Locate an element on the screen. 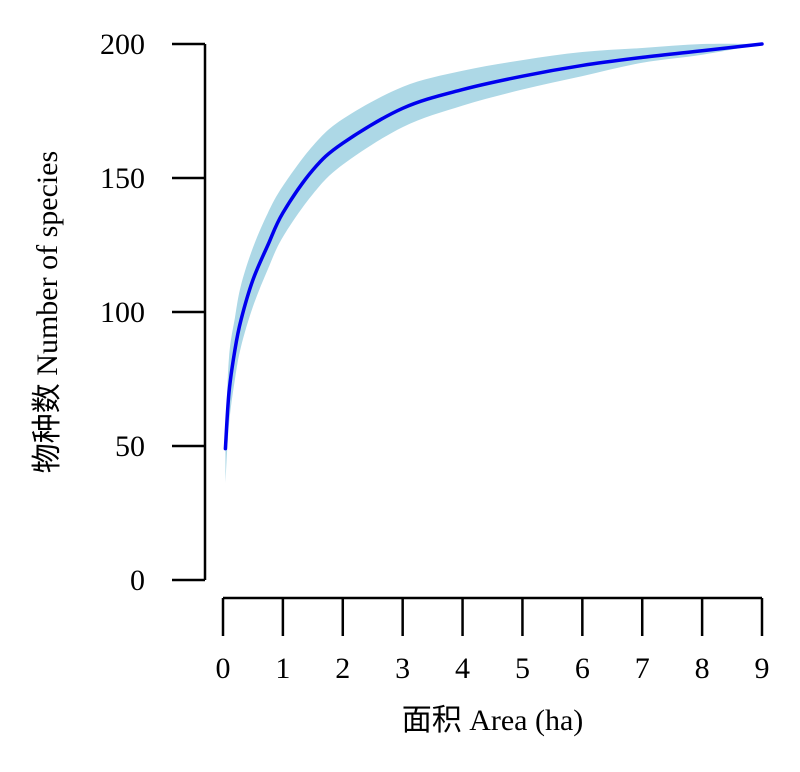  y-tick-label: 0 is located at coordinates (137, 580).